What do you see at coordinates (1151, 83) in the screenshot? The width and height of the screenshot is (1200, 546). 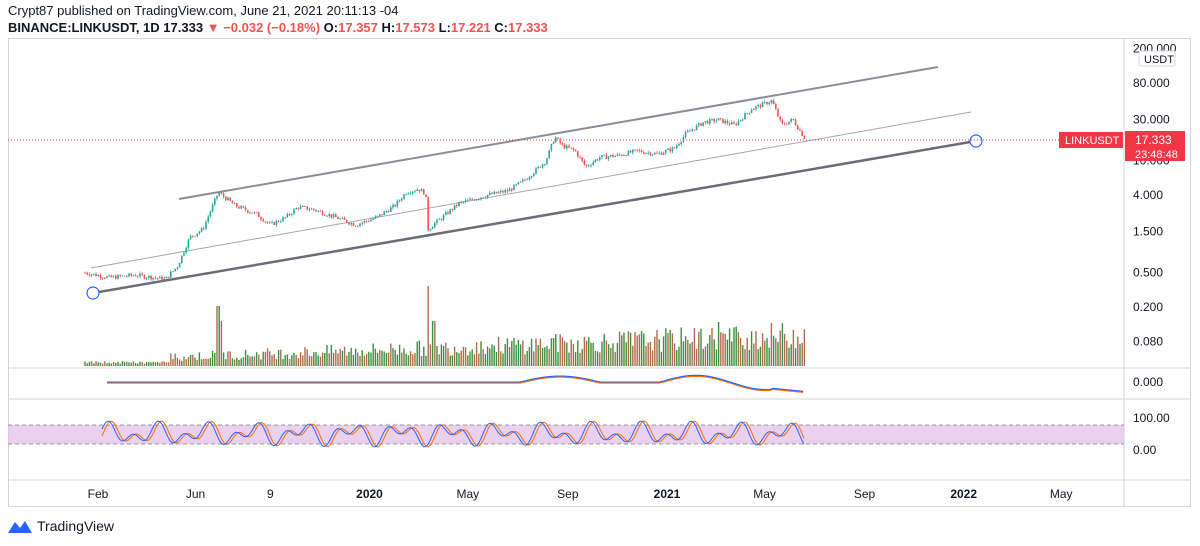 I see `price-tick-label: 80.000` at bounding box center [1151, 83].